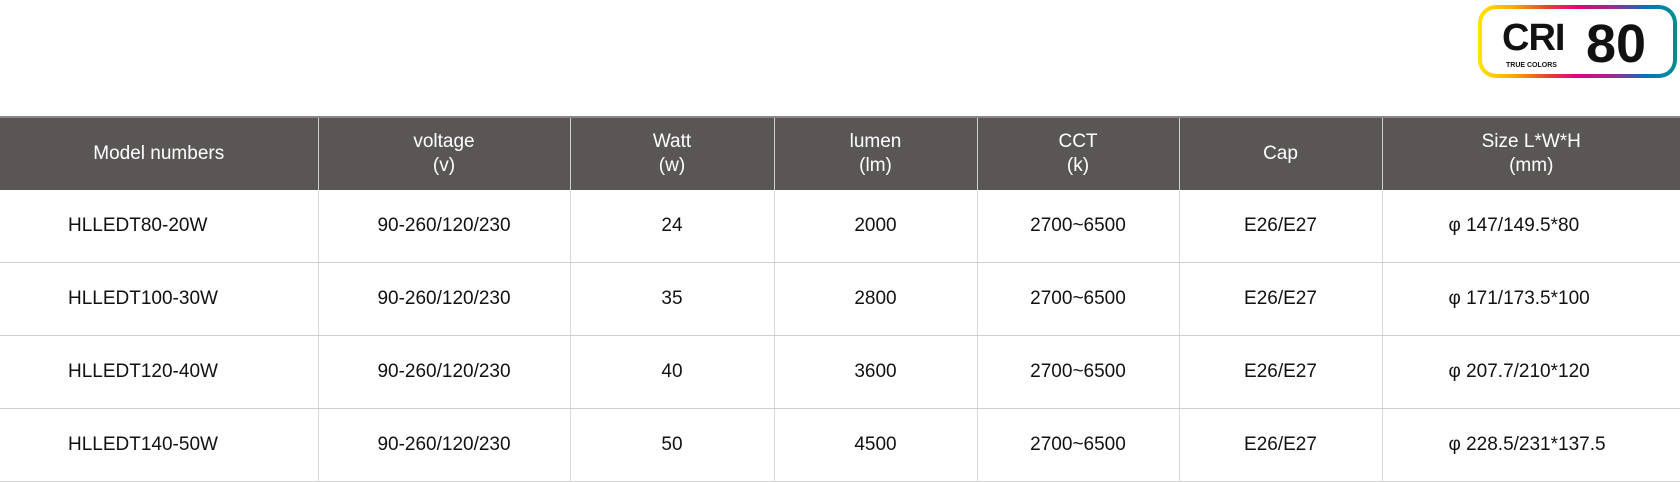 The width and height of the screenshot is (1680, 482). Describe the element at coordinates (1530, 226) in the screenshot. I see `cell-size: φ 147/149.5*80` at that location.